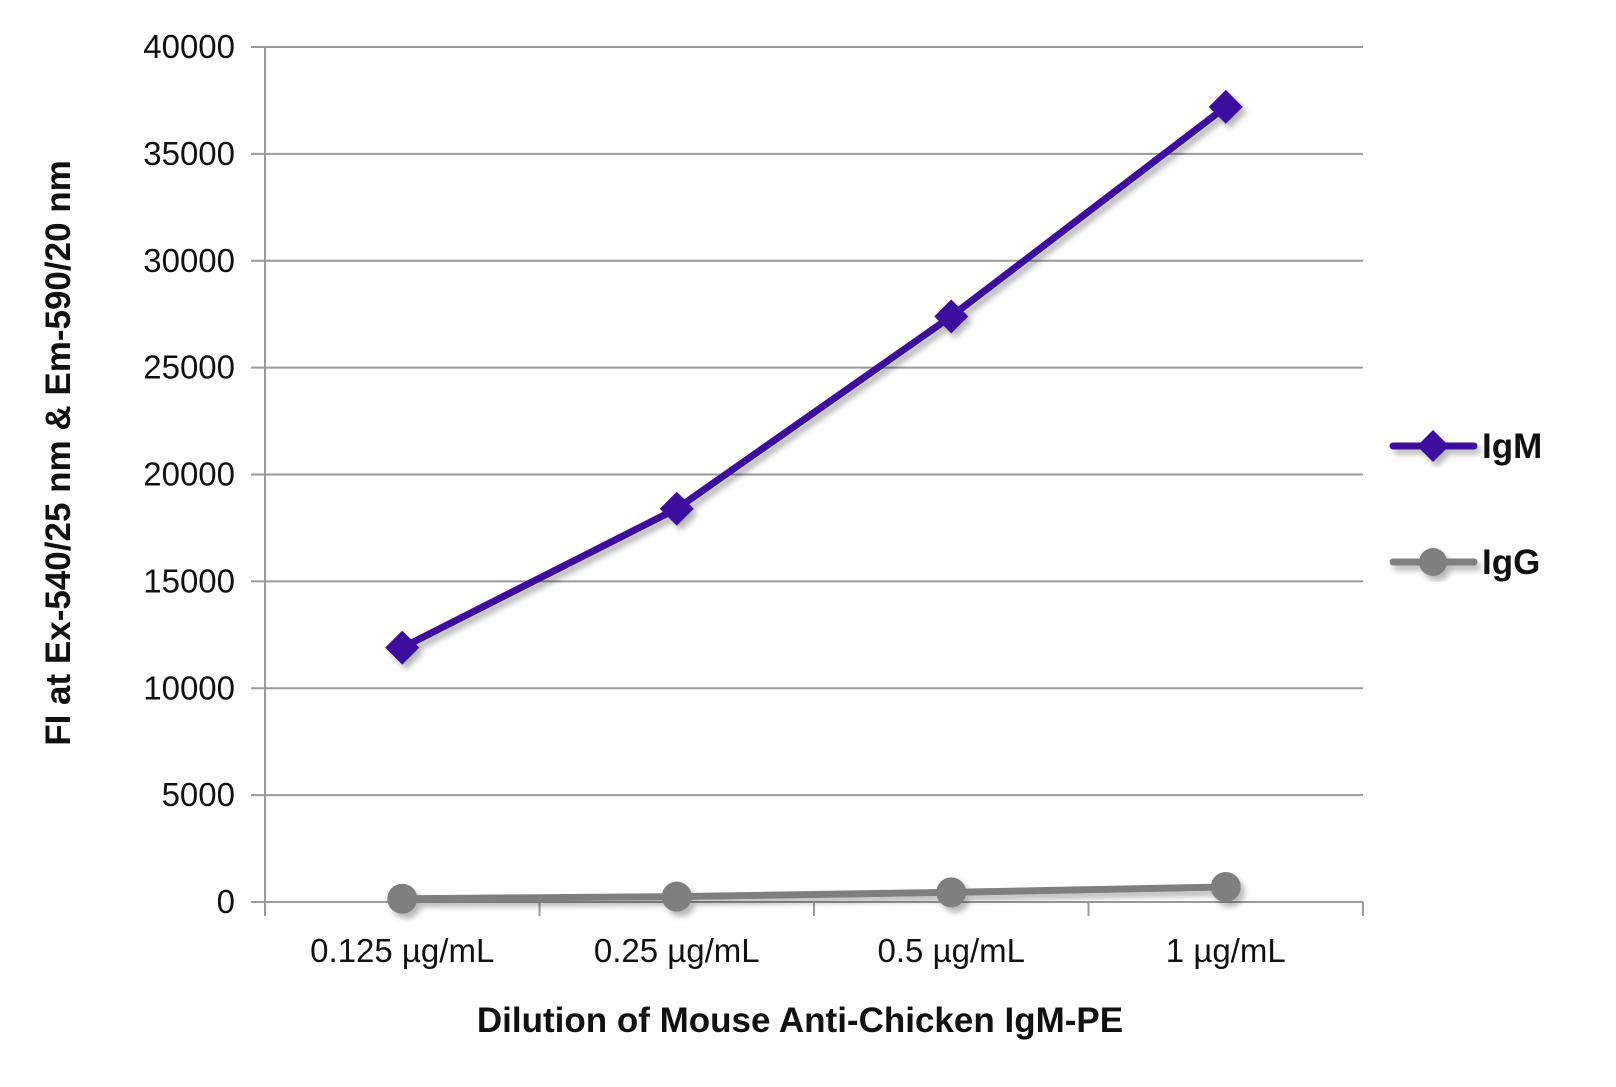 The width and height of the screenshot is (1616, 1087). I want to click on legend-label-igm: IgM, so click(1512, 446).